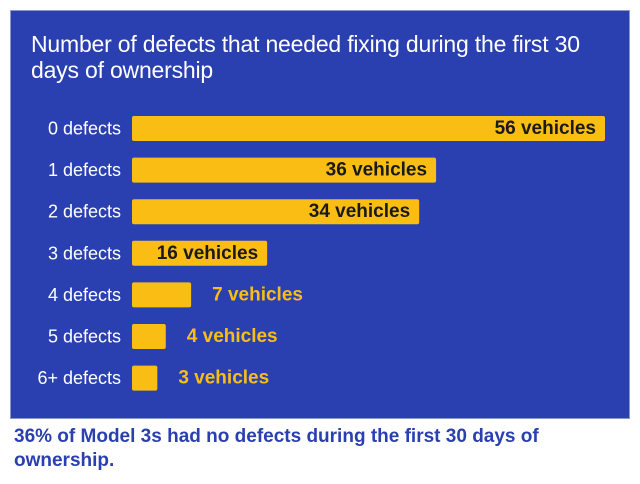 The image size is (640, 484). What do you see at coordinates (84, 337) in the screenshot?
I see `category-label: 5 defects` at bounding box center [84, 337].